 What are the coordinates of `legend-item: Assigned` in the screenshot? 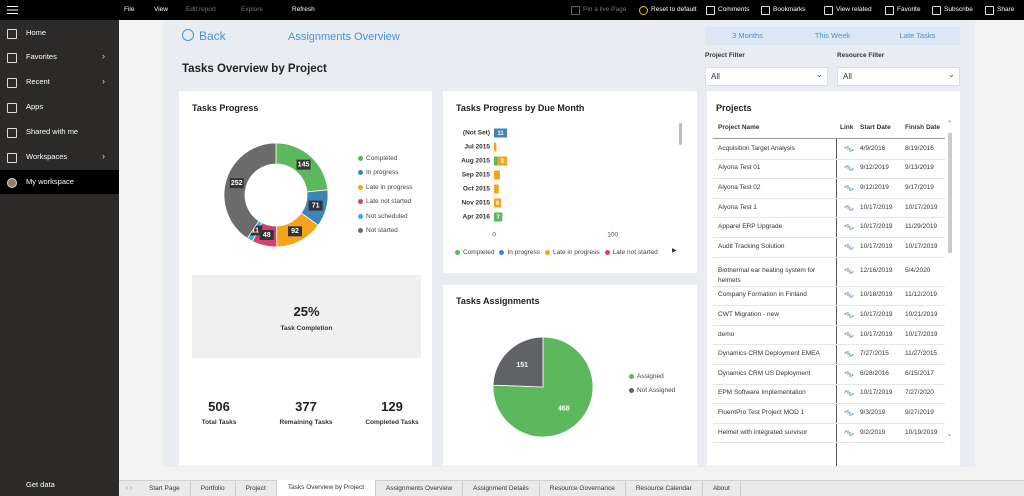 It's located at (652, 376).